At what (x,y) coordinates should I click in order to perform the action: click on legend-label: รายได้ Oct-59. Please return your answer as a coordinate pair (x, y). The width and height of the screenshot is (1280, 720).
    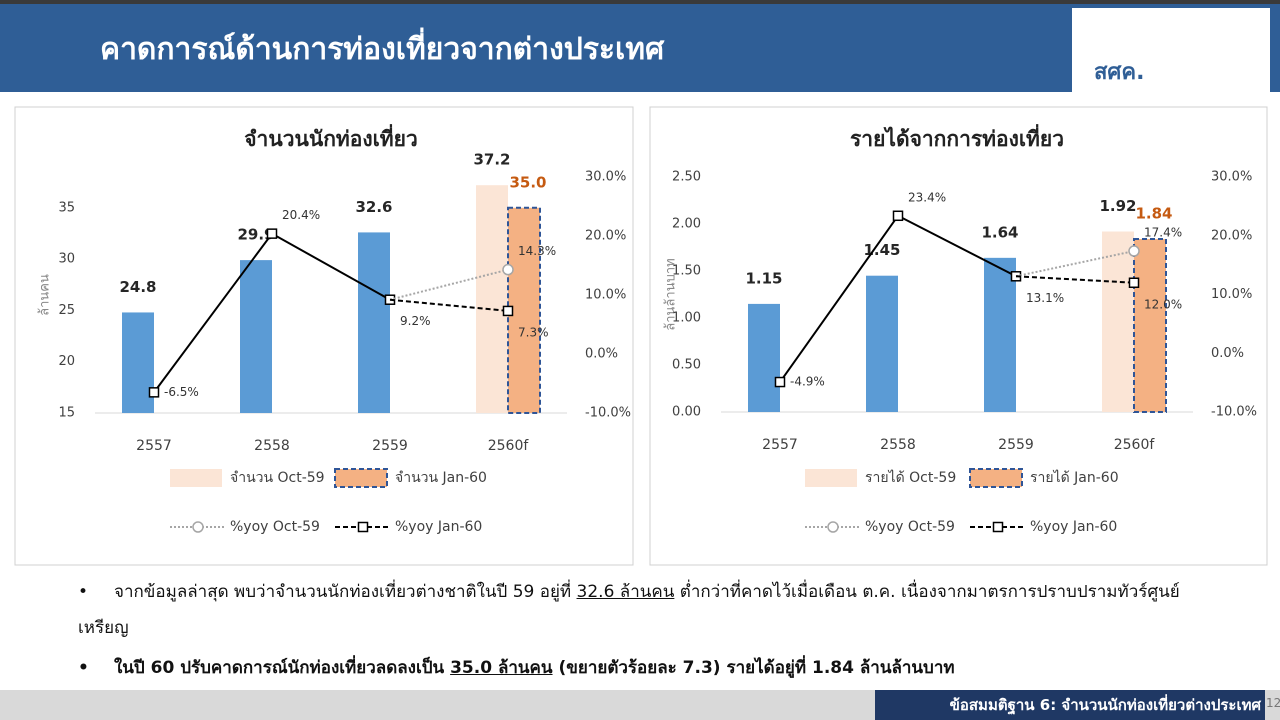
    Looking at the image, I should click on (910, 477).